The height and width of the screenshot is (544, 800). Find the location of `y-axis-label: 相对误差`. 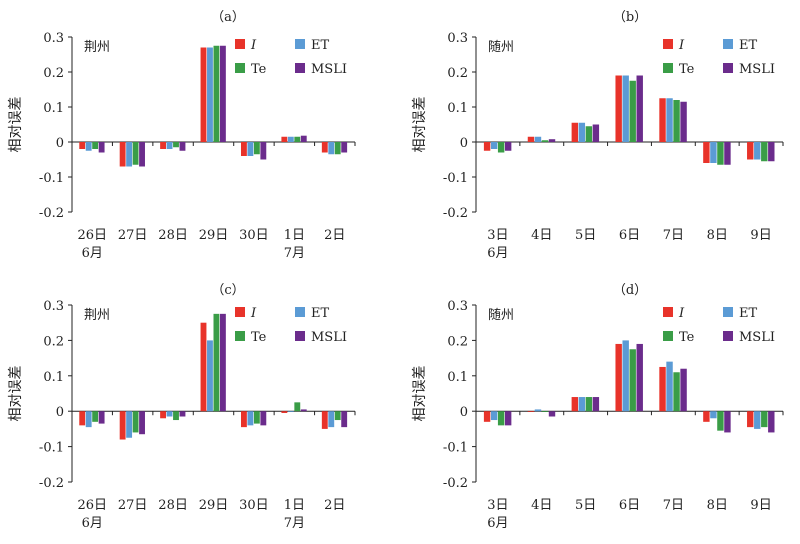

y-axis-label: 相对误差 is located at coordinates (16, 394).